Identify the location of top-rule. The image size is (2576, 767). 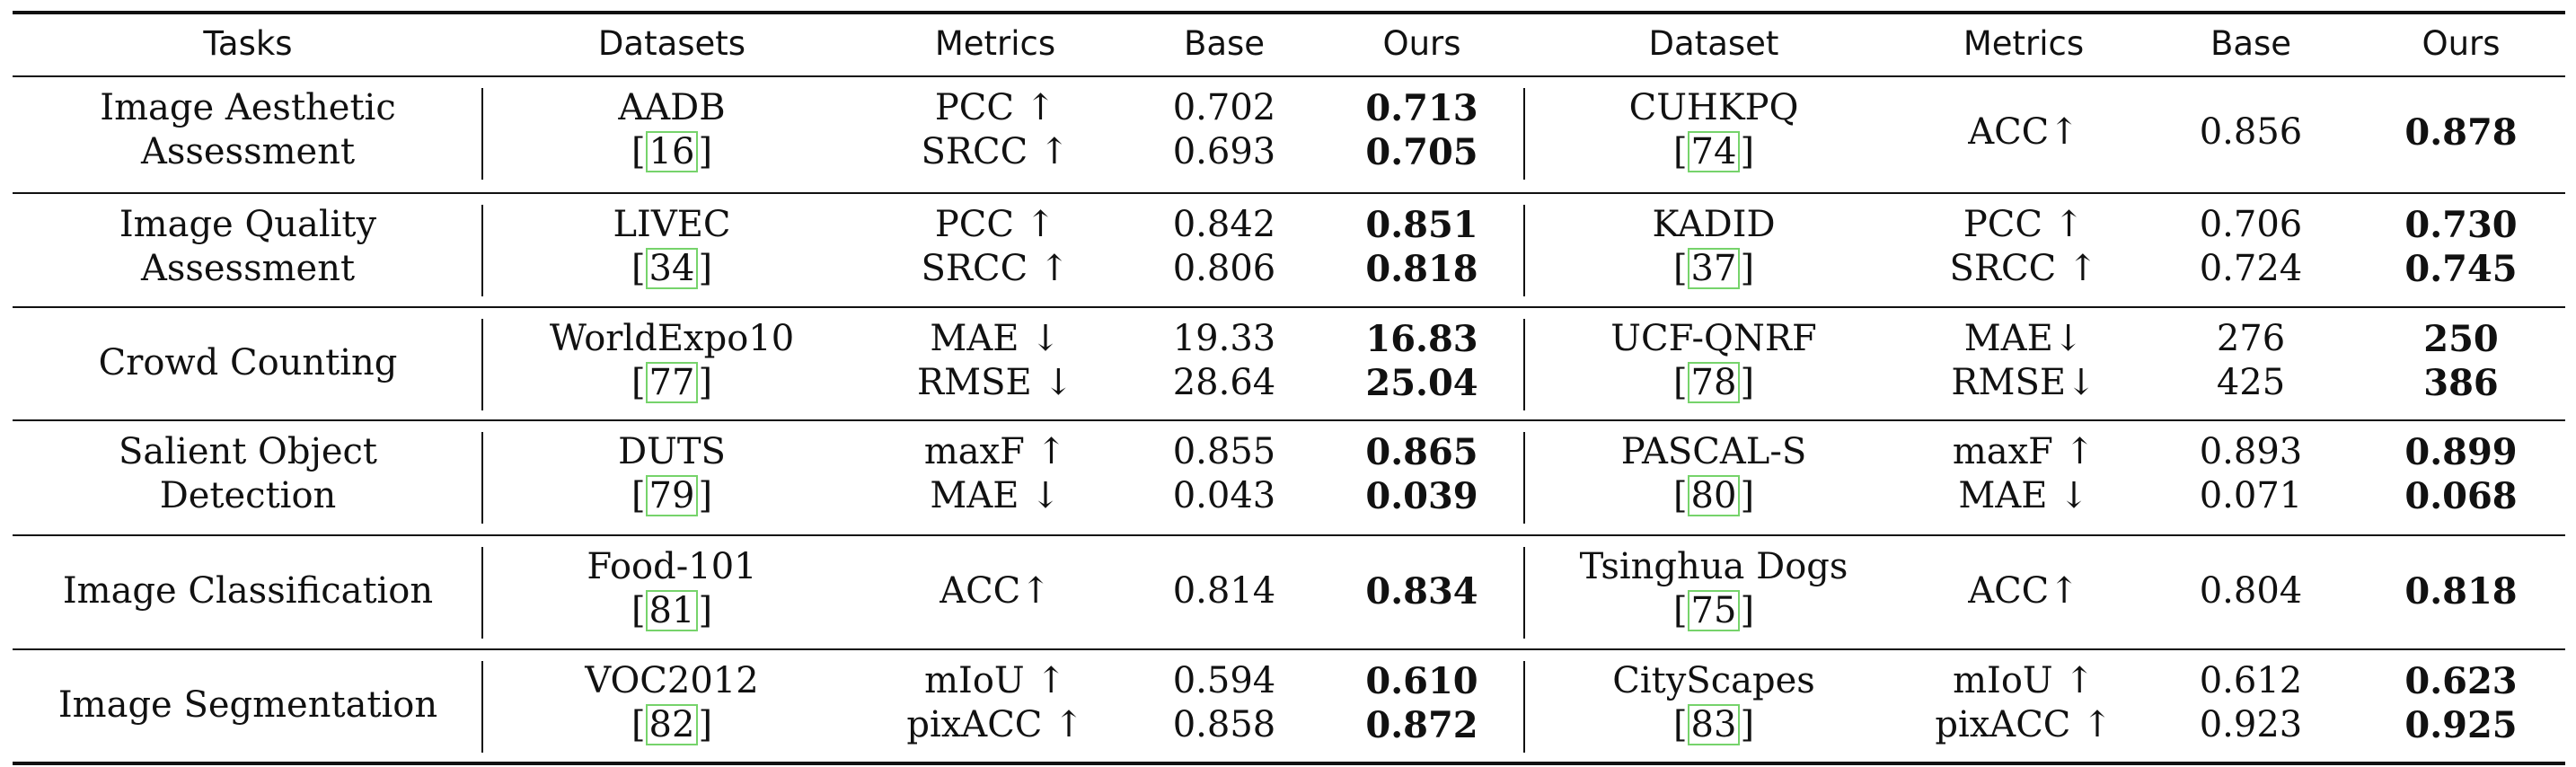
(1289, 12).